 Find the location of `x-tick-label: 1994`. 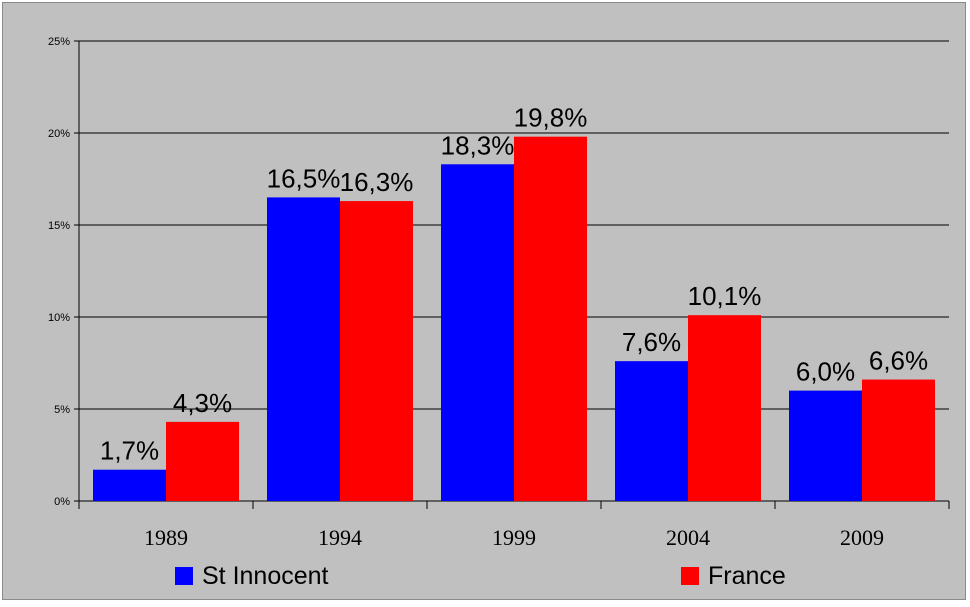

x-tick-label: 1994 is located at coordinates (340, 537).